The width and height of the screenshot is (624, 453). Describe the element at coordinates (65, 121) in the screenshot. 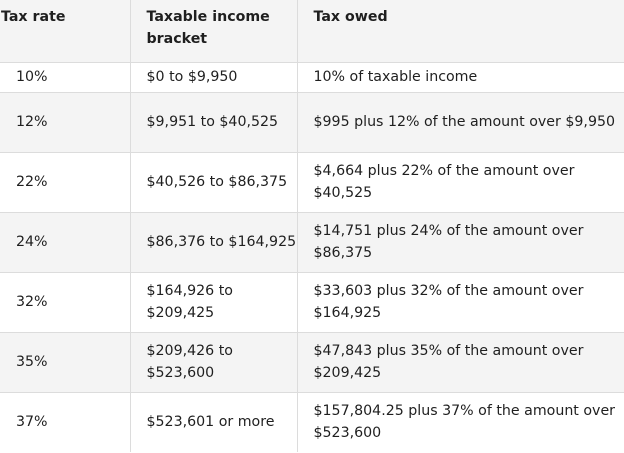

I see `tax-rate-cell: 12%` at that location.